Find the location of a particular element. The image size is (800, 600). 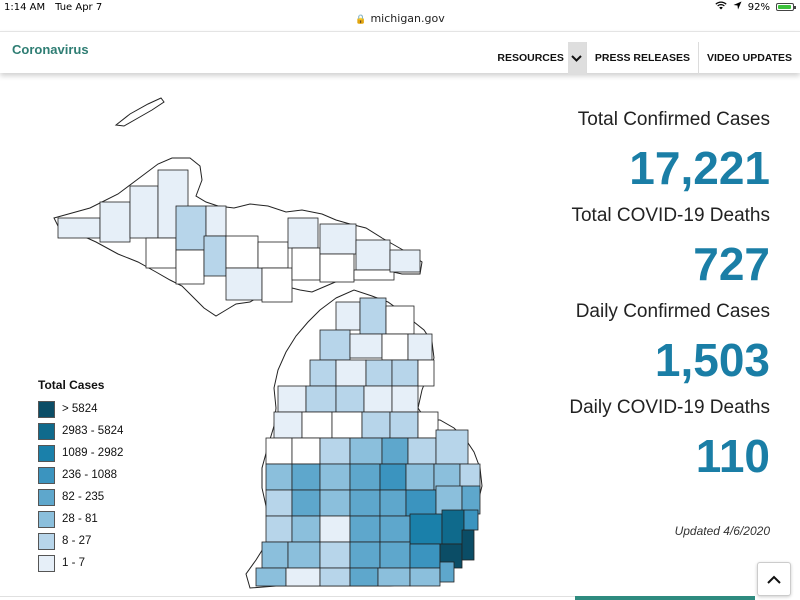

address-bar: 🔒 michigan.gov is located at coordinates (400, 21).